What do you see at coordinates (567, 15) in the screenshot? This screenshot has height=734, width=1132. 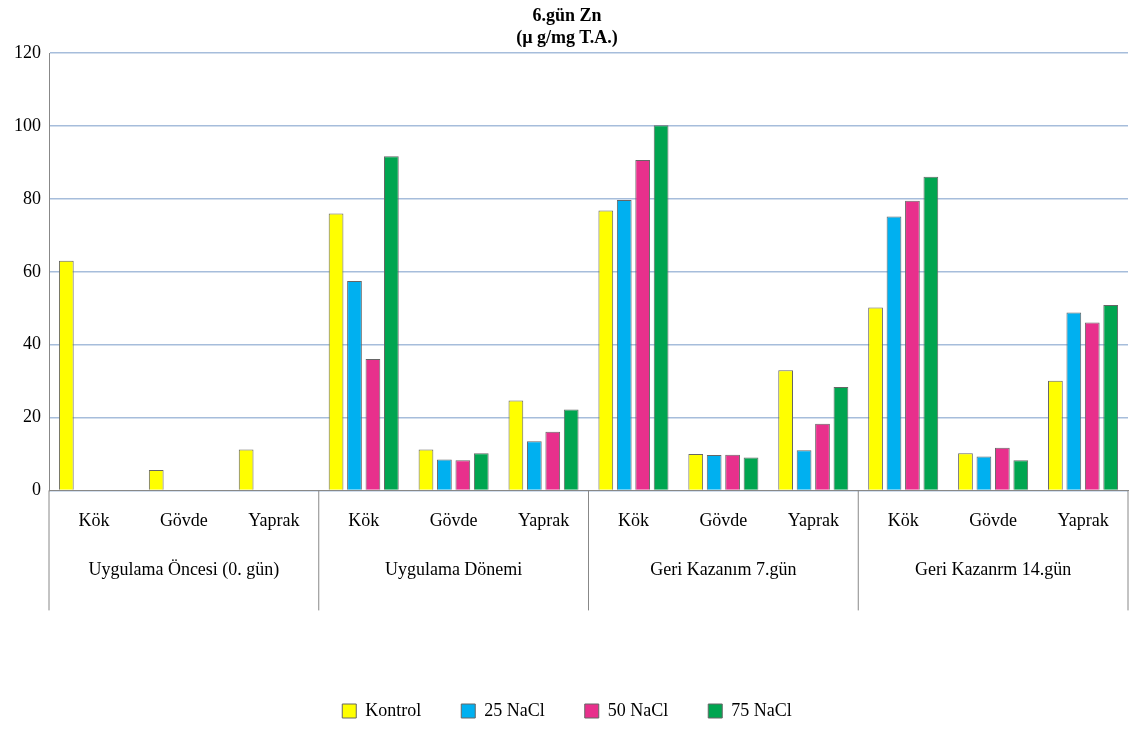 I see `chart-title: 6.gün Zn` at bounding box center [567, 15].